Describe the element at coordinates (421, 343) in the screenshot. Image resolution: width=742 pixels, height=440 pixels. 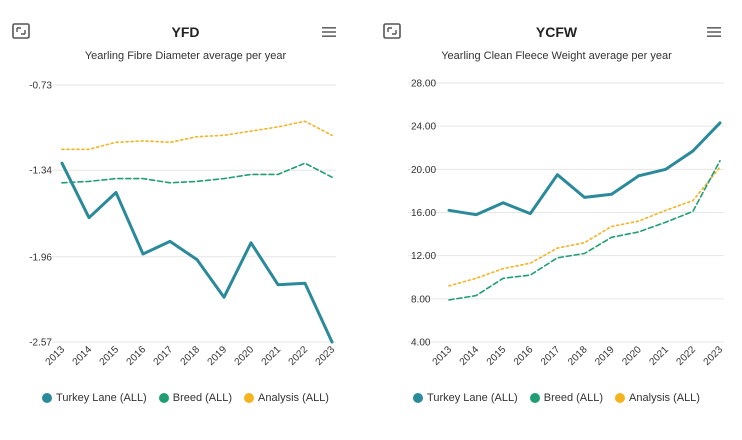
I see `y-tick-label: 4.00` at that location.